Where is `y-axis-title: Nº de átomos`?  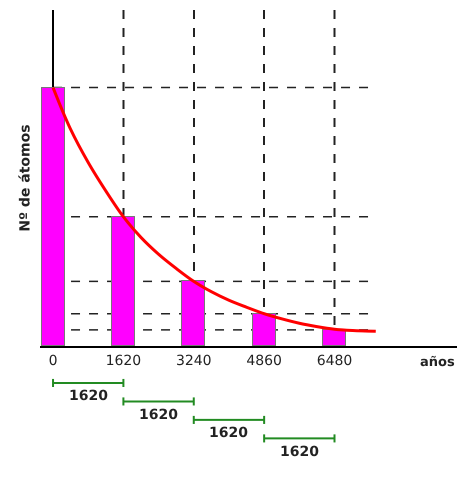 y-axis-title: Nº de átomos is located at coordinates (26, 178).